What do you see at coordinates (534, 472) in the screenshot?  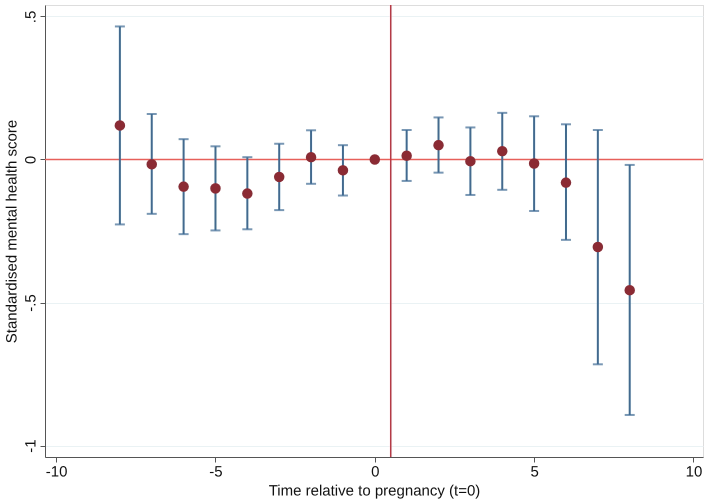 I see `x-tick-label: 5` at bounding box center [534, 472].